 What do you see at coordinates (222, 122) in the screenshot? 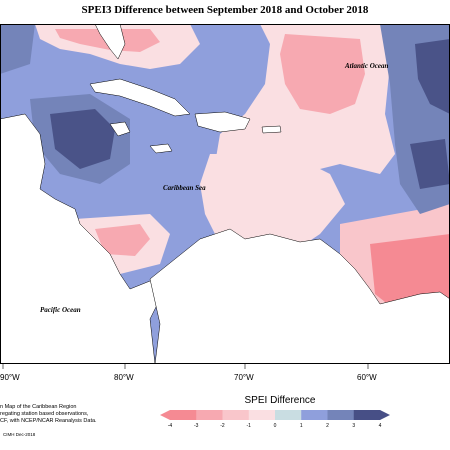
I see `land-hispaniola` at bounding box center [222, 122].